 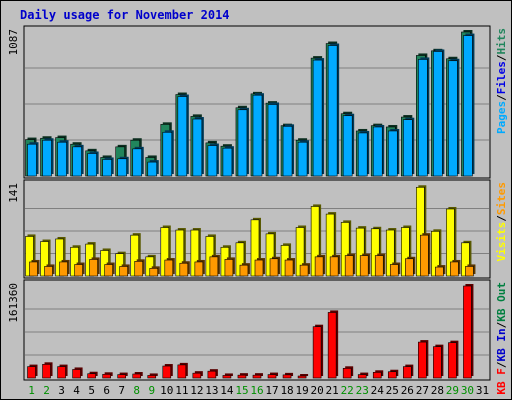 What do you see at coordinates (151, 390) in the screenshot?
I see `x-tick-label: 9` at bounding box center [151, 390].